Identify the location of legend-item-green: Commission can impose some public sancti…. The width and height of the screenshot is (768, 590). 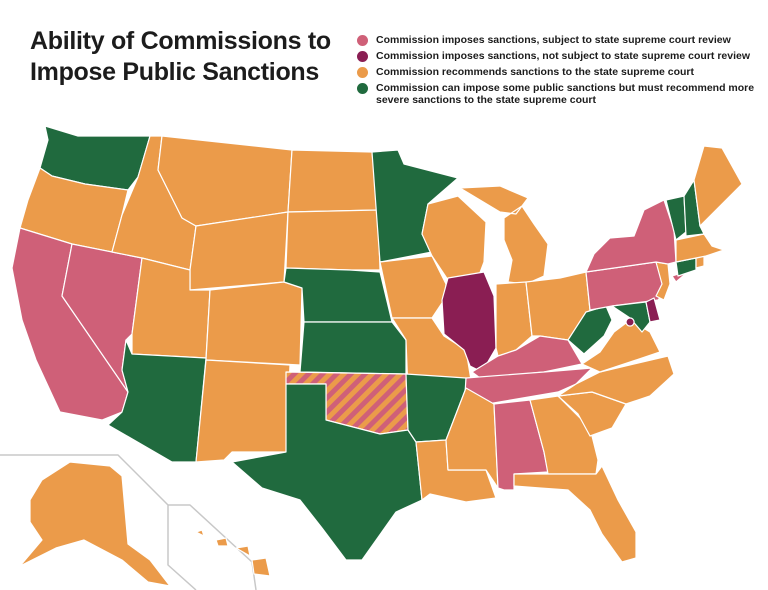
(557, 94).